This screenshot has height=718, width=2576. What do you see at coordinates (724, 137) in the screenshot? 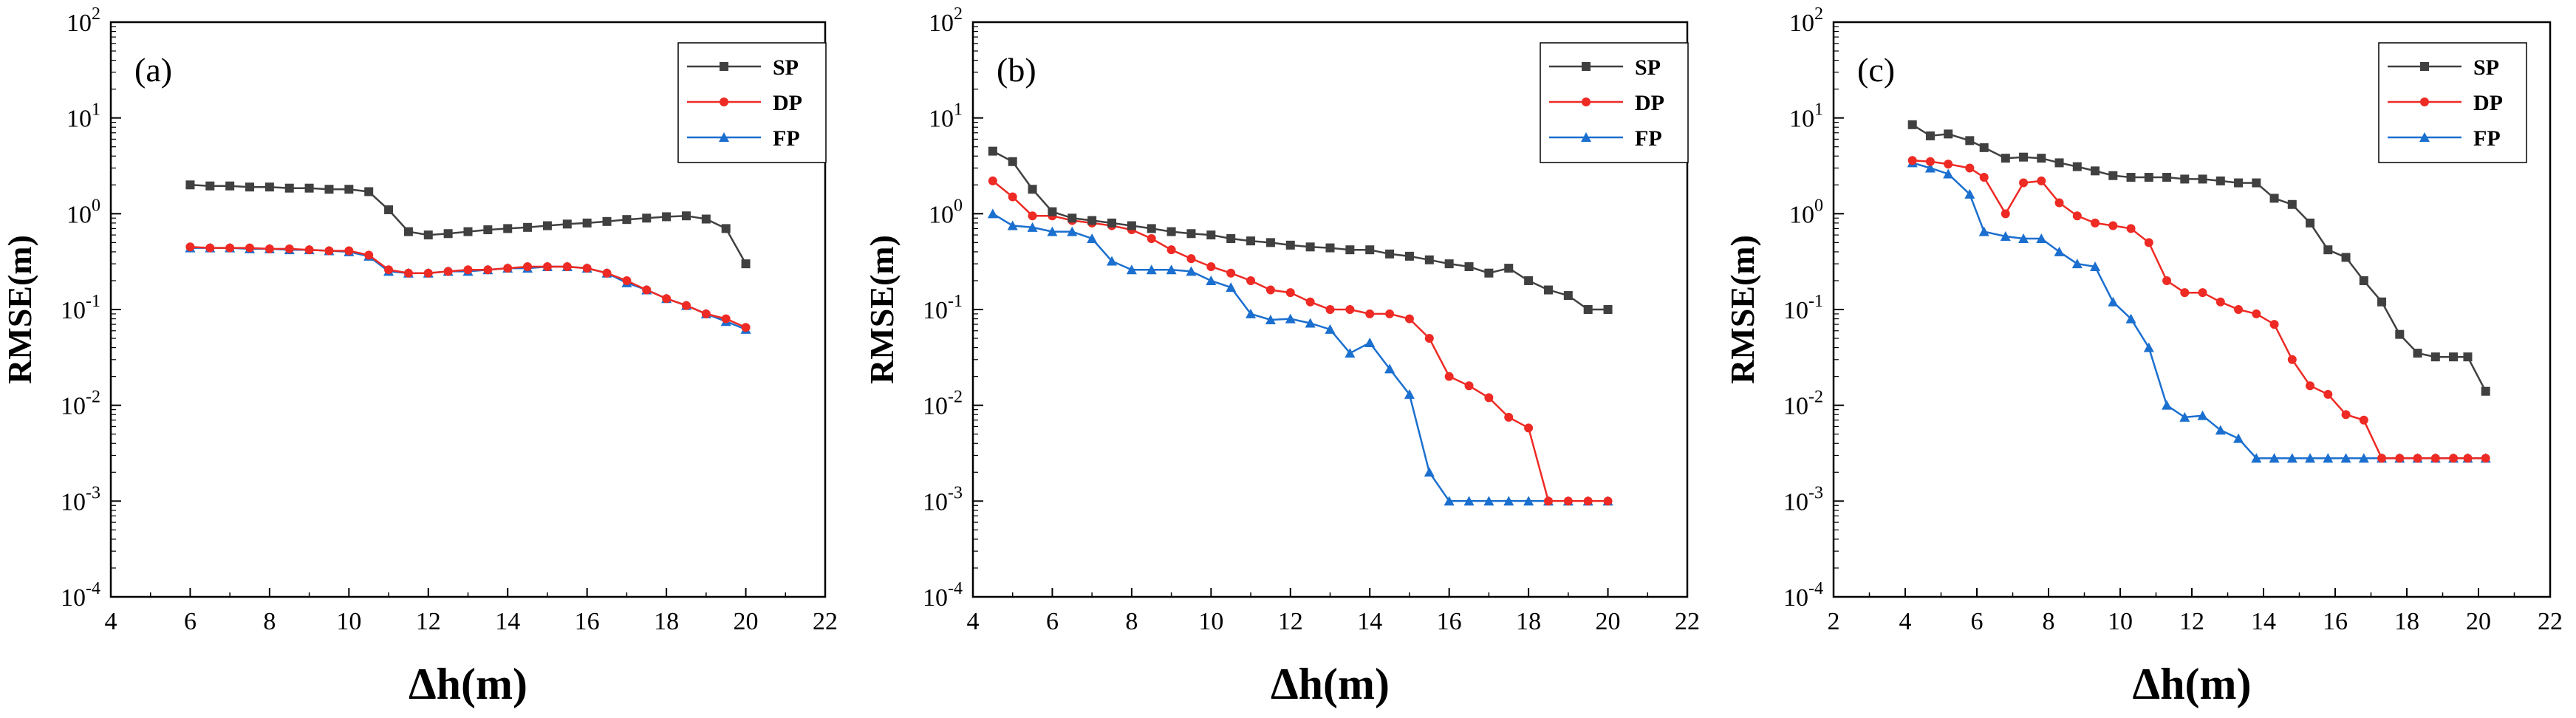
I see `legend-marker-fp` at bounding box center [724, 137].